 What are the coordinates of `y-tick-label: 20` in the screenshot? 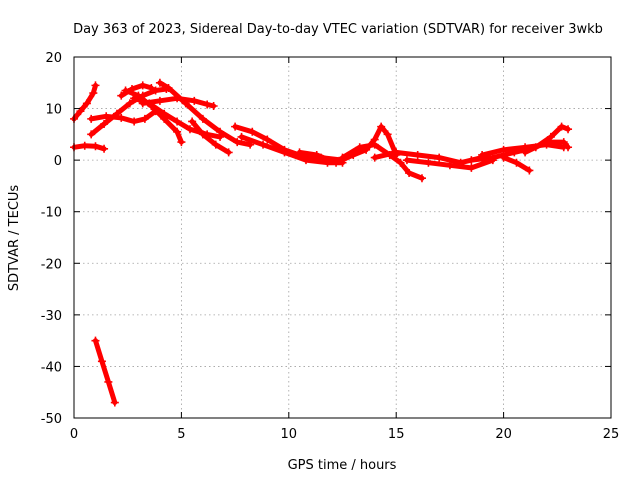 It's located at (53, 58).